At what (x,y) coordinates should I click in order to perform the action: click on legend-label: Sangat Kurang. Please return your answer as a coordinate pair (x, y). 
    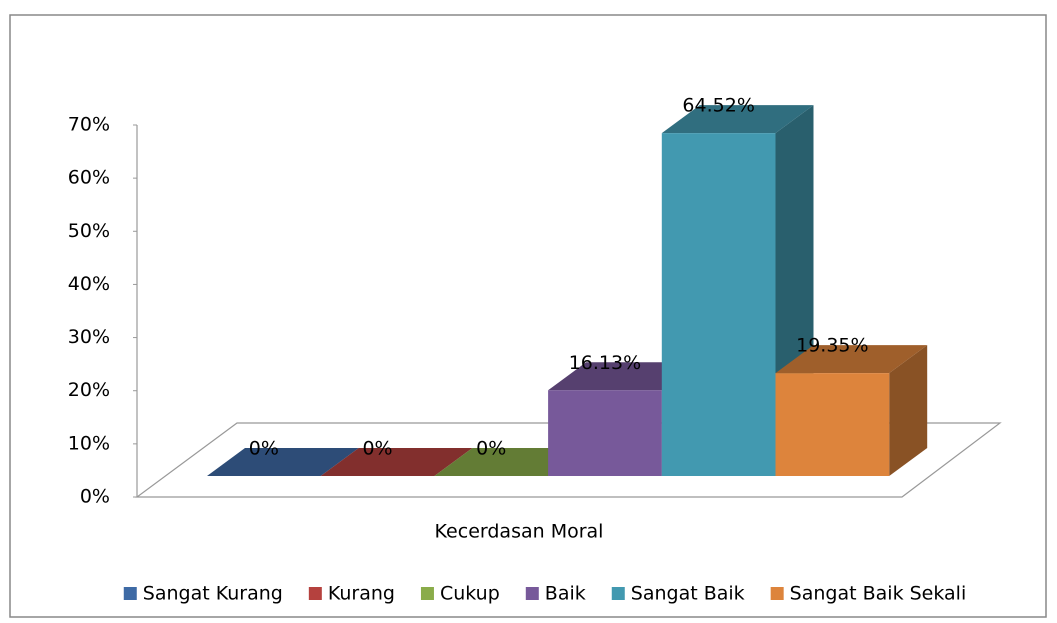
    Looking at the image, I should click on (213, 594).